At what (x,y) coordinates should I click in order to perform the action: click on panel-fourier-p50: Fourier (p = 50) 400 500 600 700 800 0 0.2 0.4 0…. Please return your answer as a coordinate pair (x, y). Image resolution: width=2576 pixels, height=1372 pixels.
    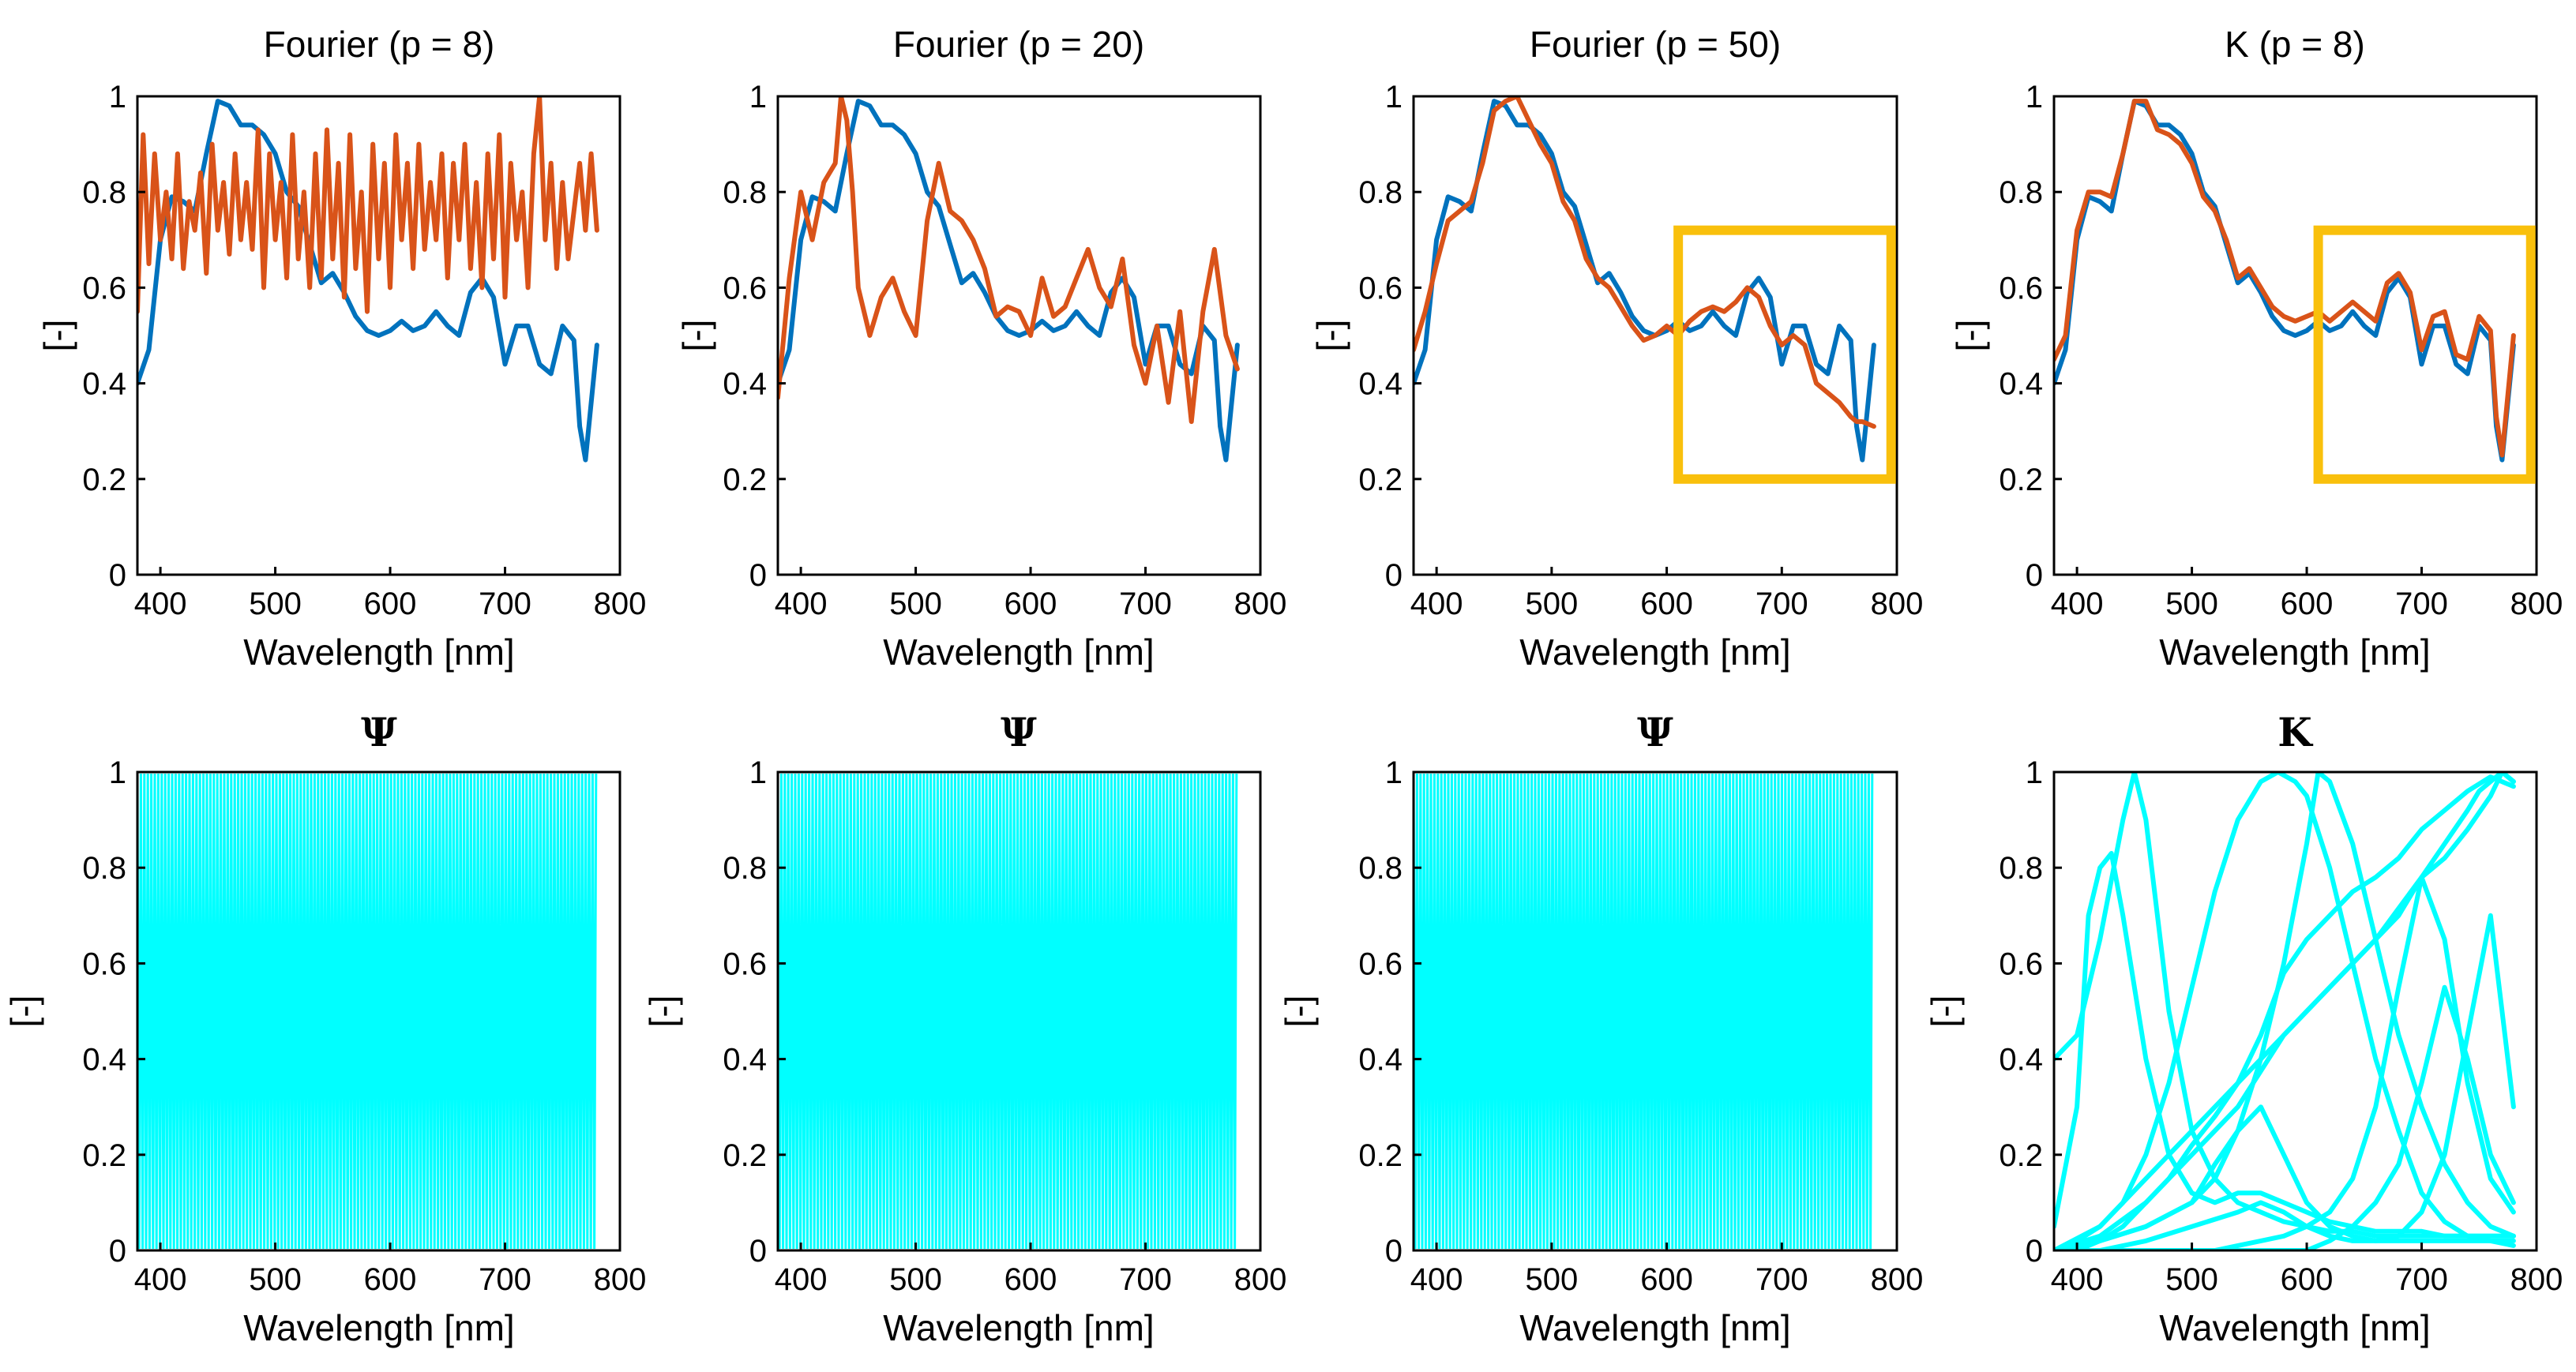
    Looking at the image, I should click on (1616, 348).